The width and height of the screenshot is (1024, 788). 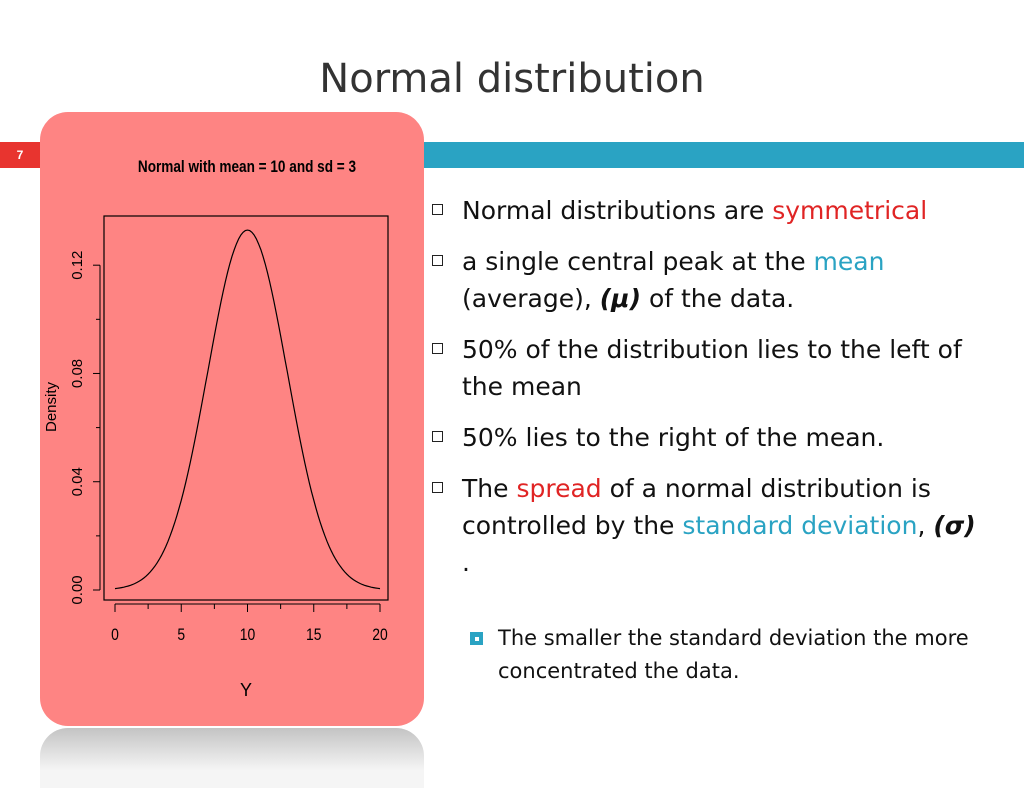 I want to click on bullet-text: (μ), so click(x=620, y=298).